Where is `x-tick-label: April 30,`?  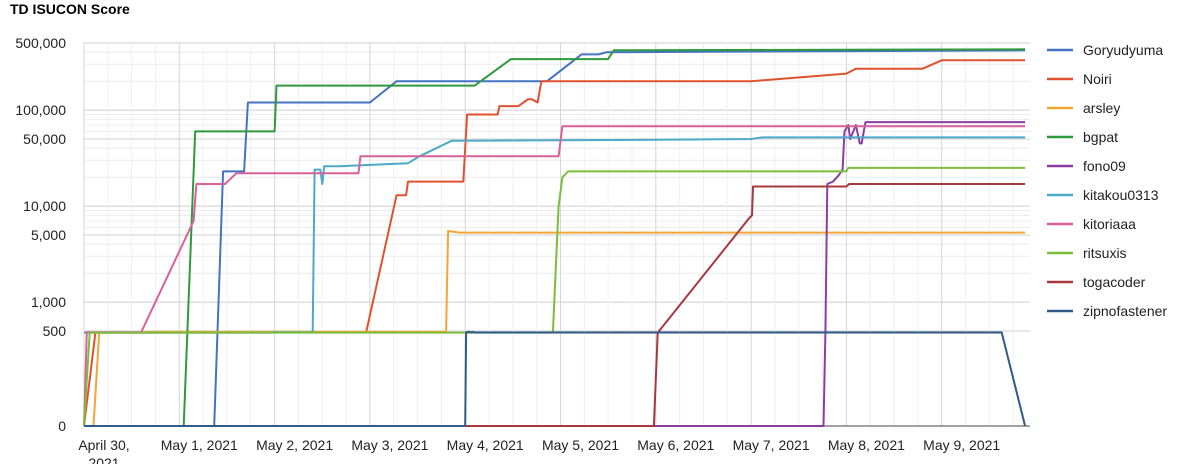
x-tick-label: April 30, is located at coordinates (103, 445).